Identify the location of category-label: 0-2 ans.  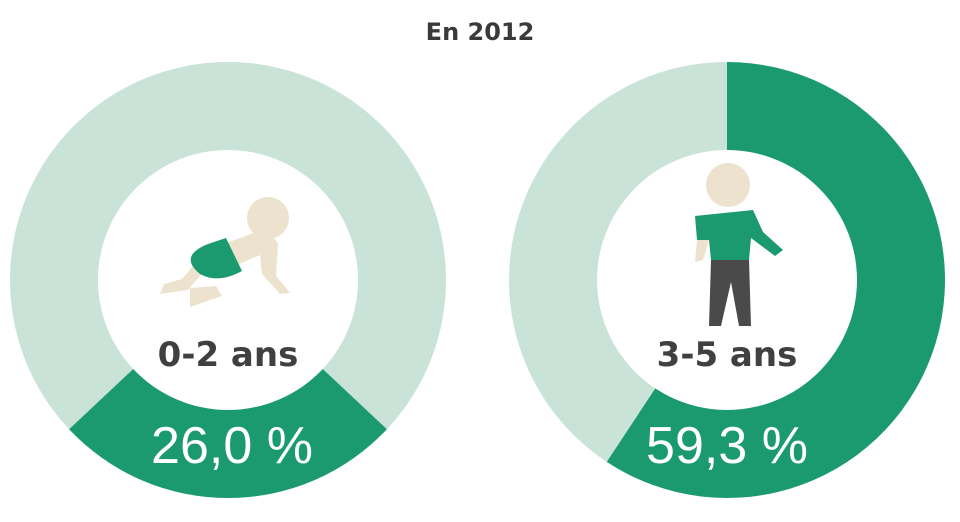
(228, 355).